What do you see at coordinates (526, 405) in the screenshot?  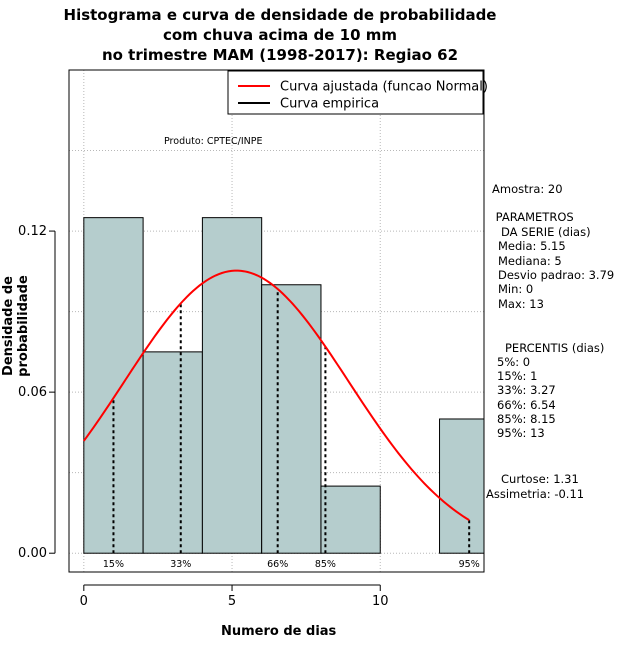 I see `stat-p66: 66%: 6.54` at bounding box center [526, 405].